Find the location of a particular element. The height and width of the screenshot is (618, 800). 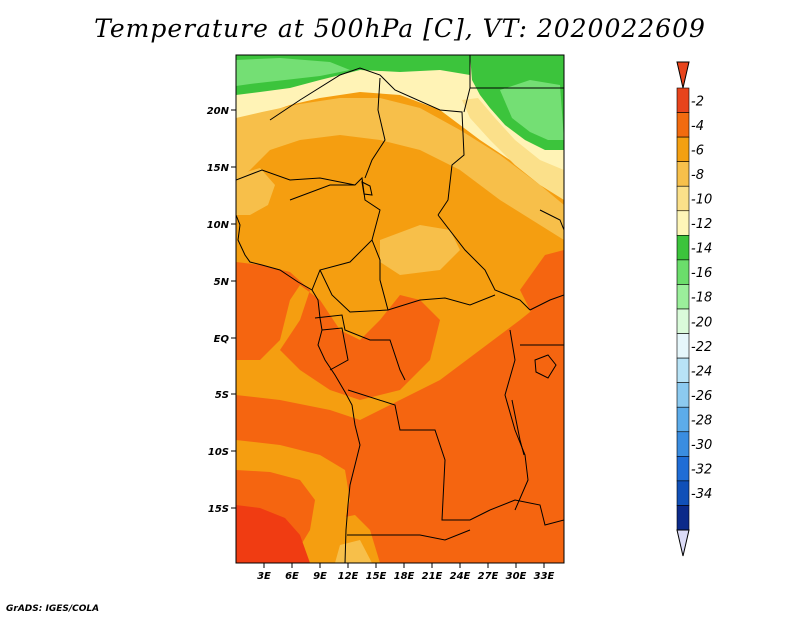

border-drc-angola is located at coordinates (419, 455).